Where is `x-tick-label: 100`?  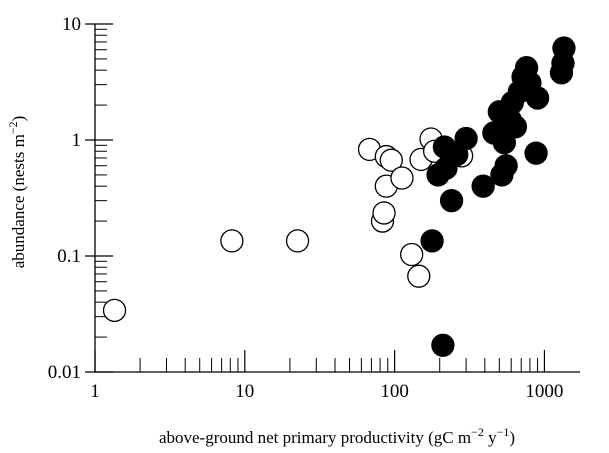
x-tick-label: 100 is located at coordinates (394, 391).